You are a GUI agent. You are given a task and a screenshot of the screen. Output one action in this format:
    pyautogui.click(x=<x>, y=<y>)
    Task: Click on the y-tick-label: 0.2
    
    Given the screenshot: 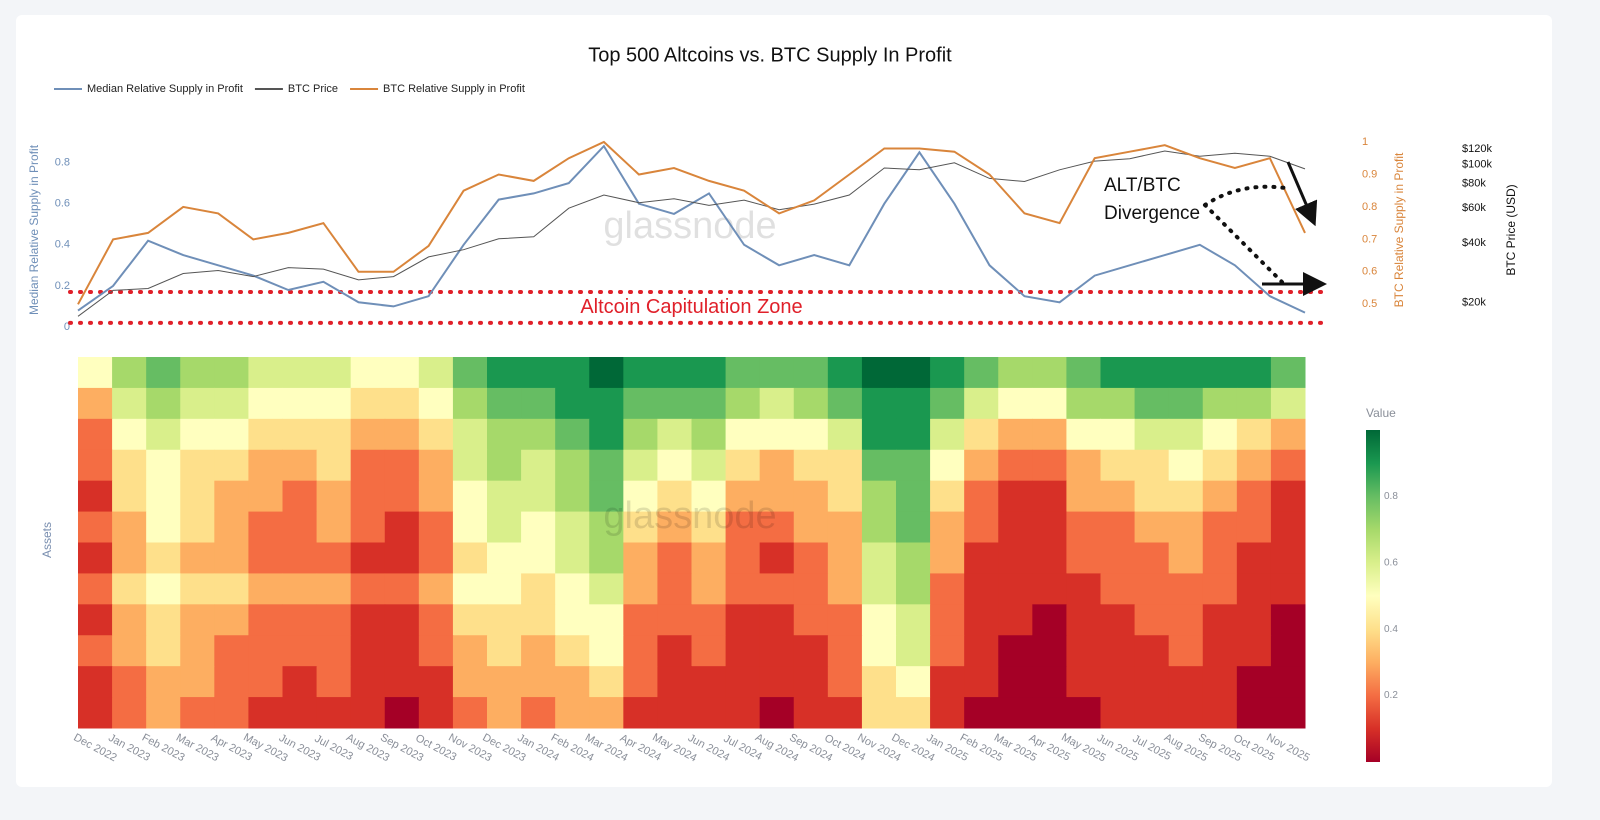 What is the action you would take?
    pyautogui.click(x=62, y=286)
    